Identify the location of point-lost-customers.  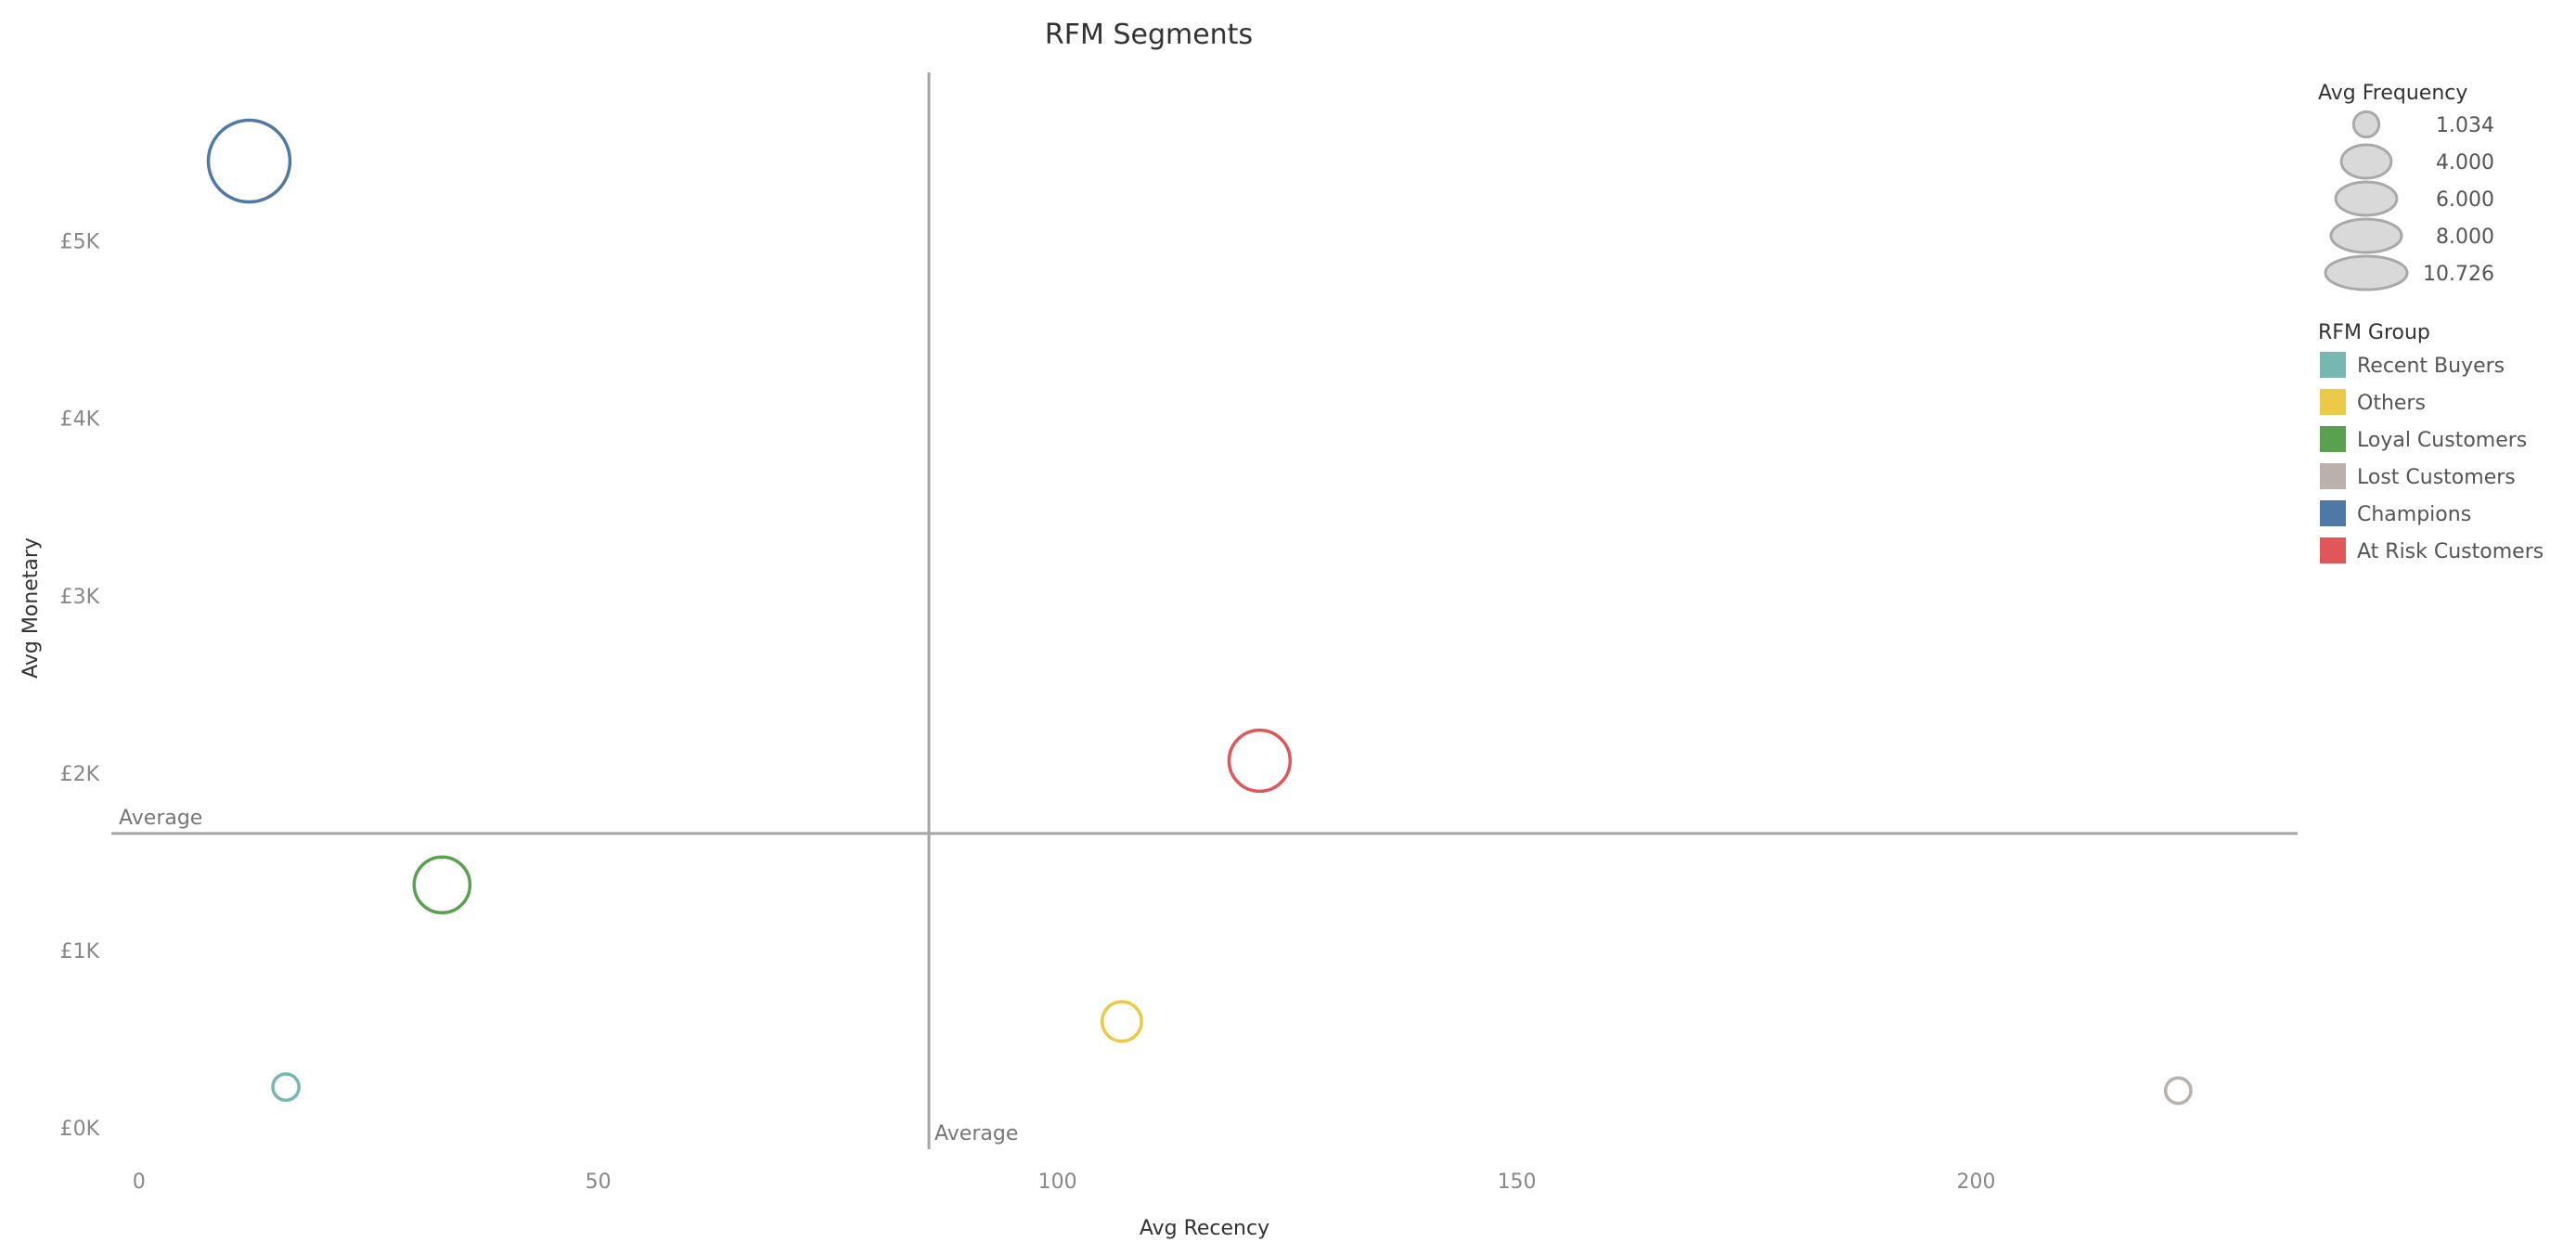
(2178, 1091).